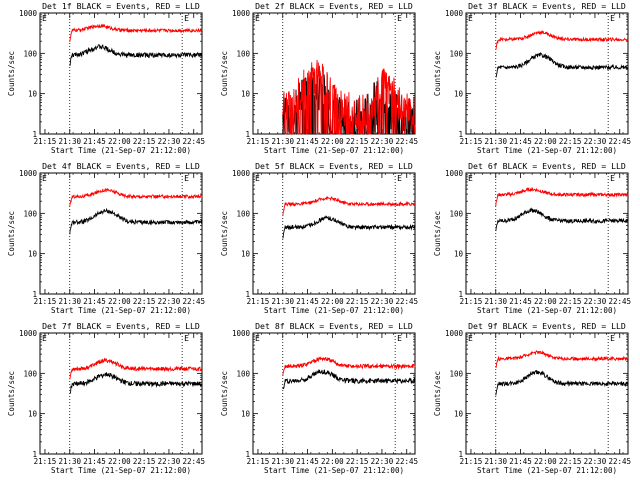  I want to click on panel-title: Det 5f BLACK = Events, RED = LLD, so click(334, 166).